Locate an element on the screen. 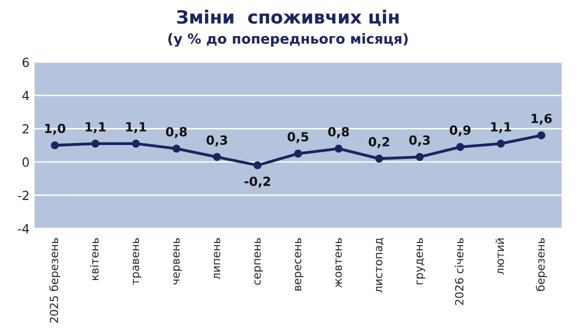 This screenshot has width=576, height=336. y-tick-label: -2 is located at coordinates (23, 195).